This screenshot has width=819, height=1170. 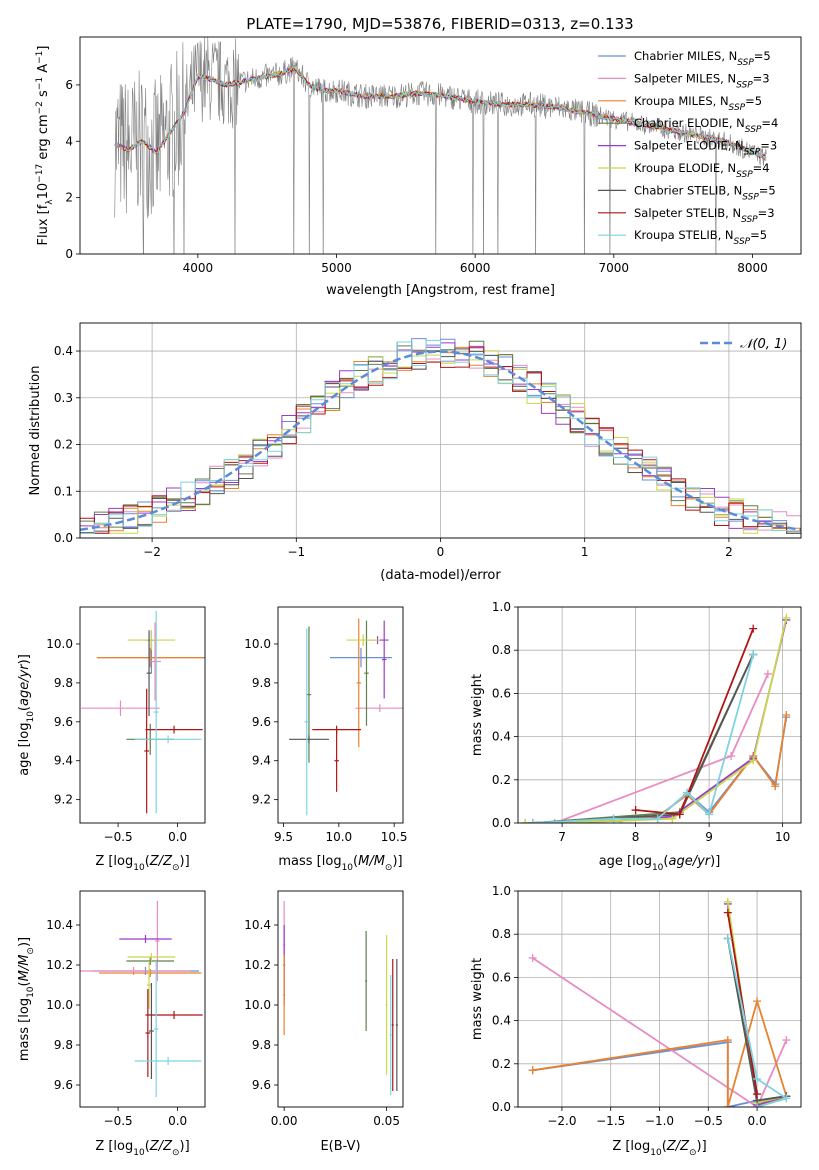 I want to click on spectrum-ytick-label: 0, so click(x=69, y=254).